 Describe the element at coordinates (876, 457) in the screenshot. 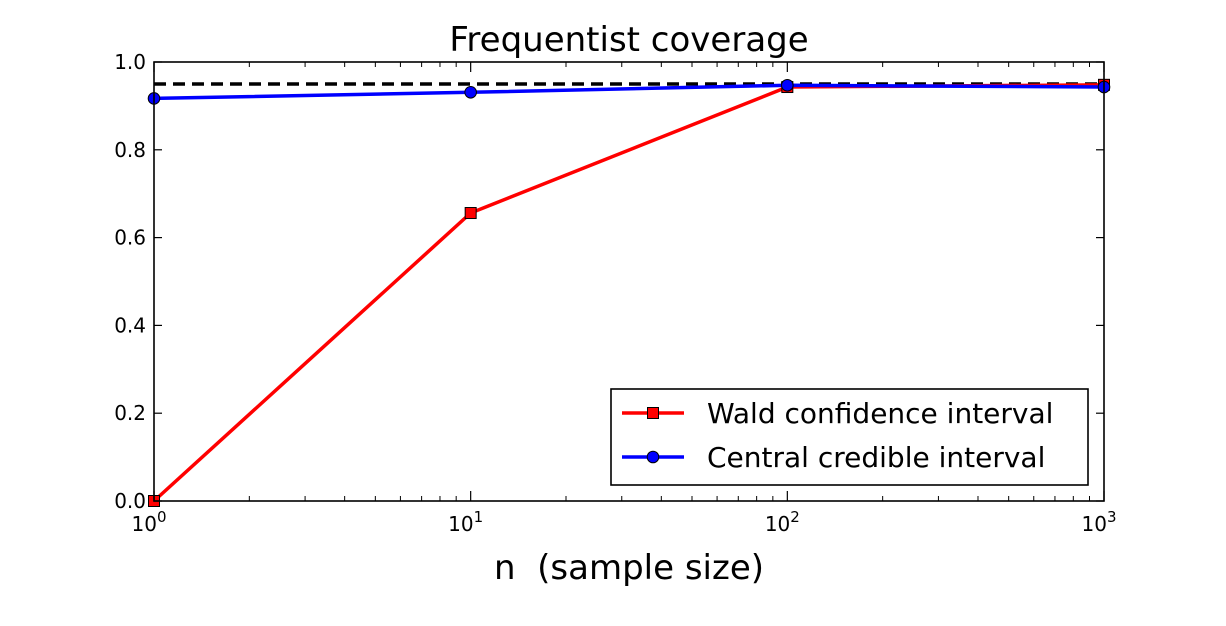

I see `legend-label: Central credible interval` at that location.